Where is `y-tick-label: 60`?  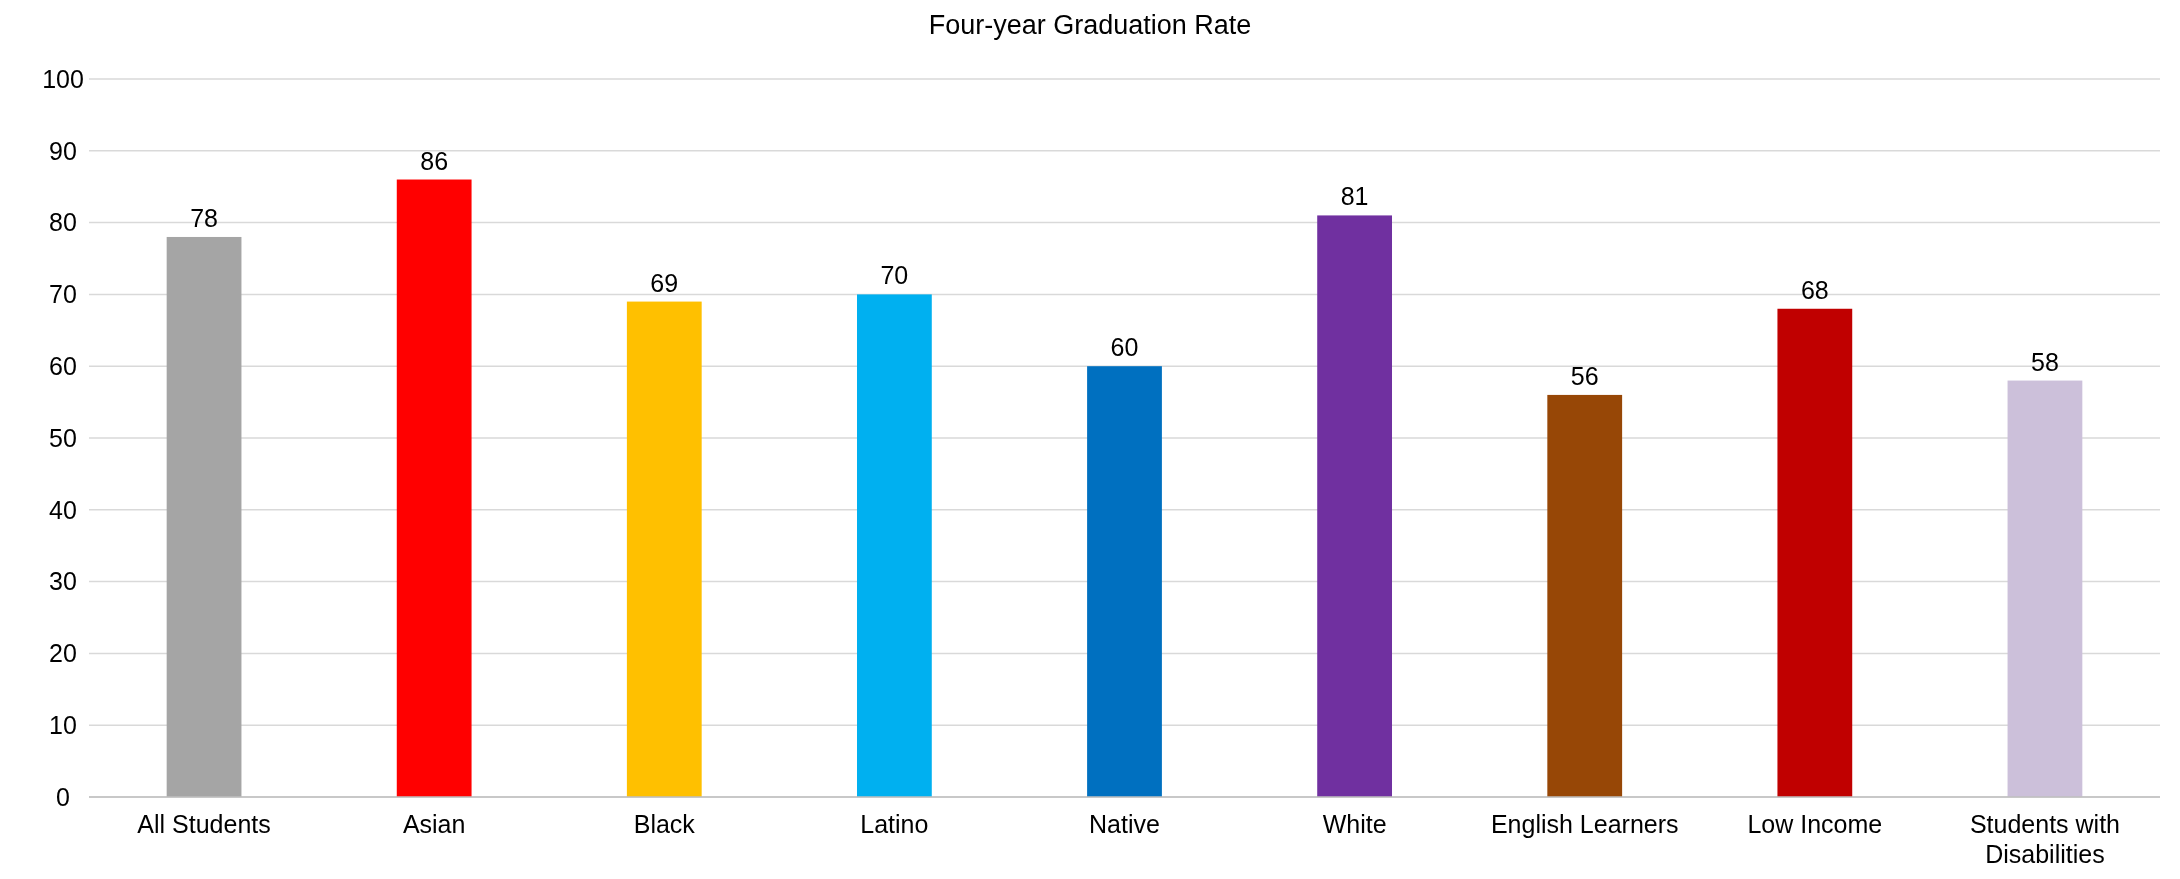 y-tick-label: 60 is located at coordinates (63, 365).